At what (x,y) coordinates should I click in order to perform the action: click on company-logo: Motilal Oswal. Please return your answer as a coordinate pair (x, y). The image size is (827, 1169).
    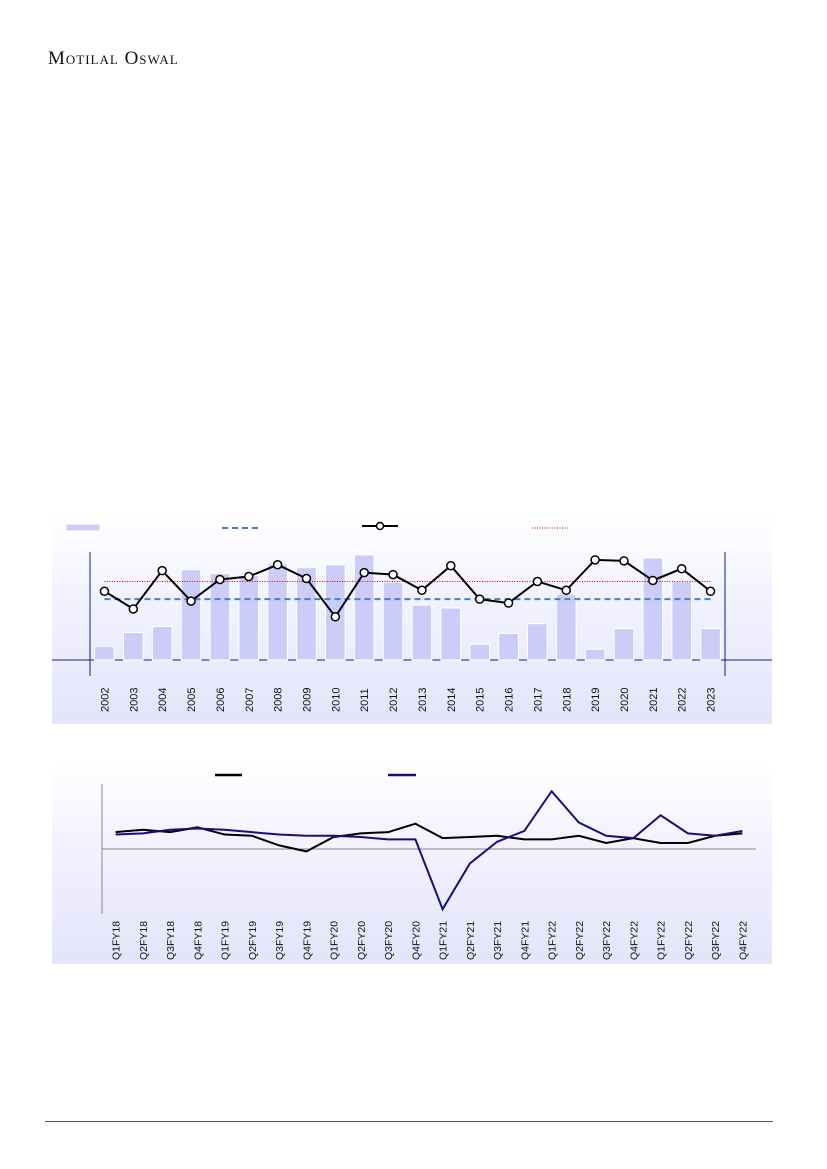
    Looking at the image, I should click on (113, 58).